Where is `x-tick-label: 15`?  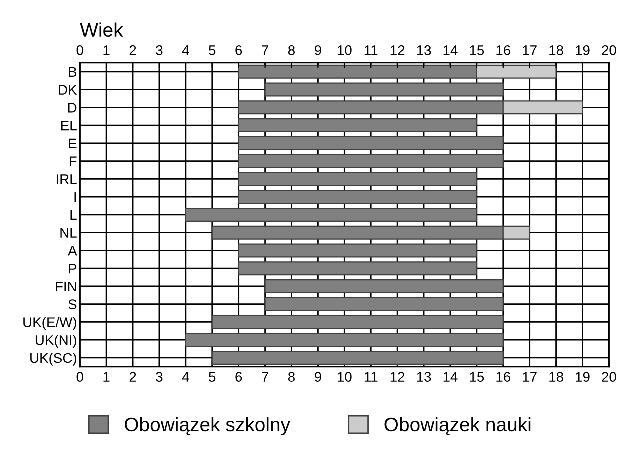
x-tick-label: 15 is located at coordinates (477, 377).